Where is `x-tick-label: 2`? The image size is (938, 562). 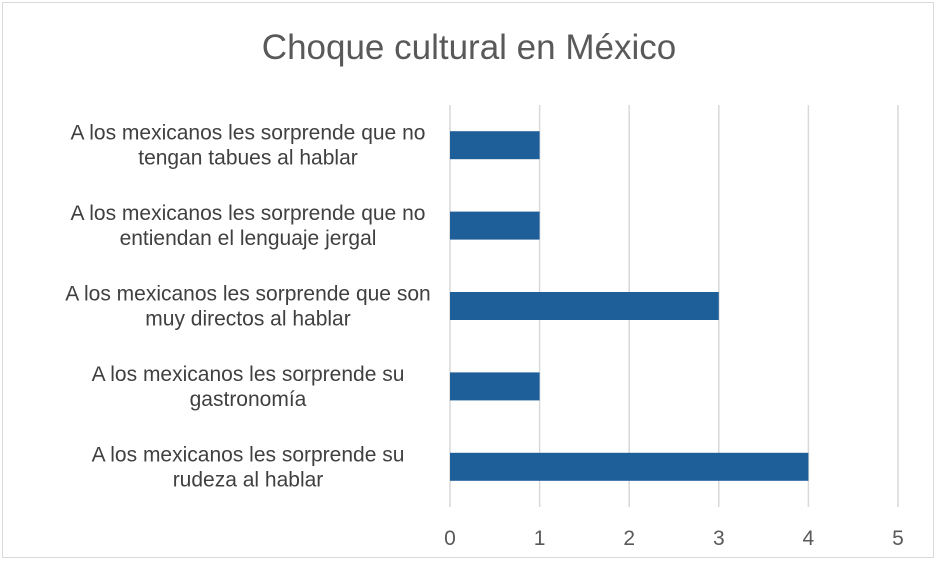 x-tick-label: 2 is located at coordinates (629, 538).